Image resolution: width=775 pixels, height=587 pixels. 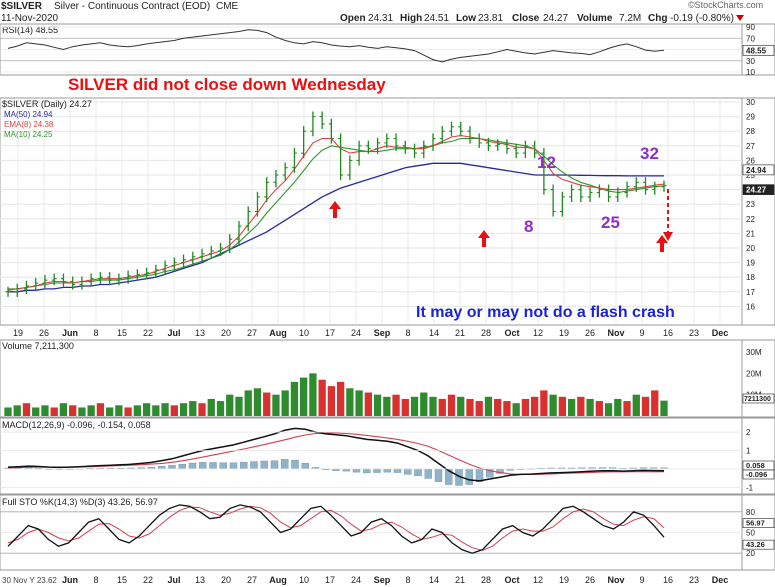 What do you see at coordinates (750, 160) in the screenshot?
I see `y-tick-label: 26` at bounding box center [750, 160].